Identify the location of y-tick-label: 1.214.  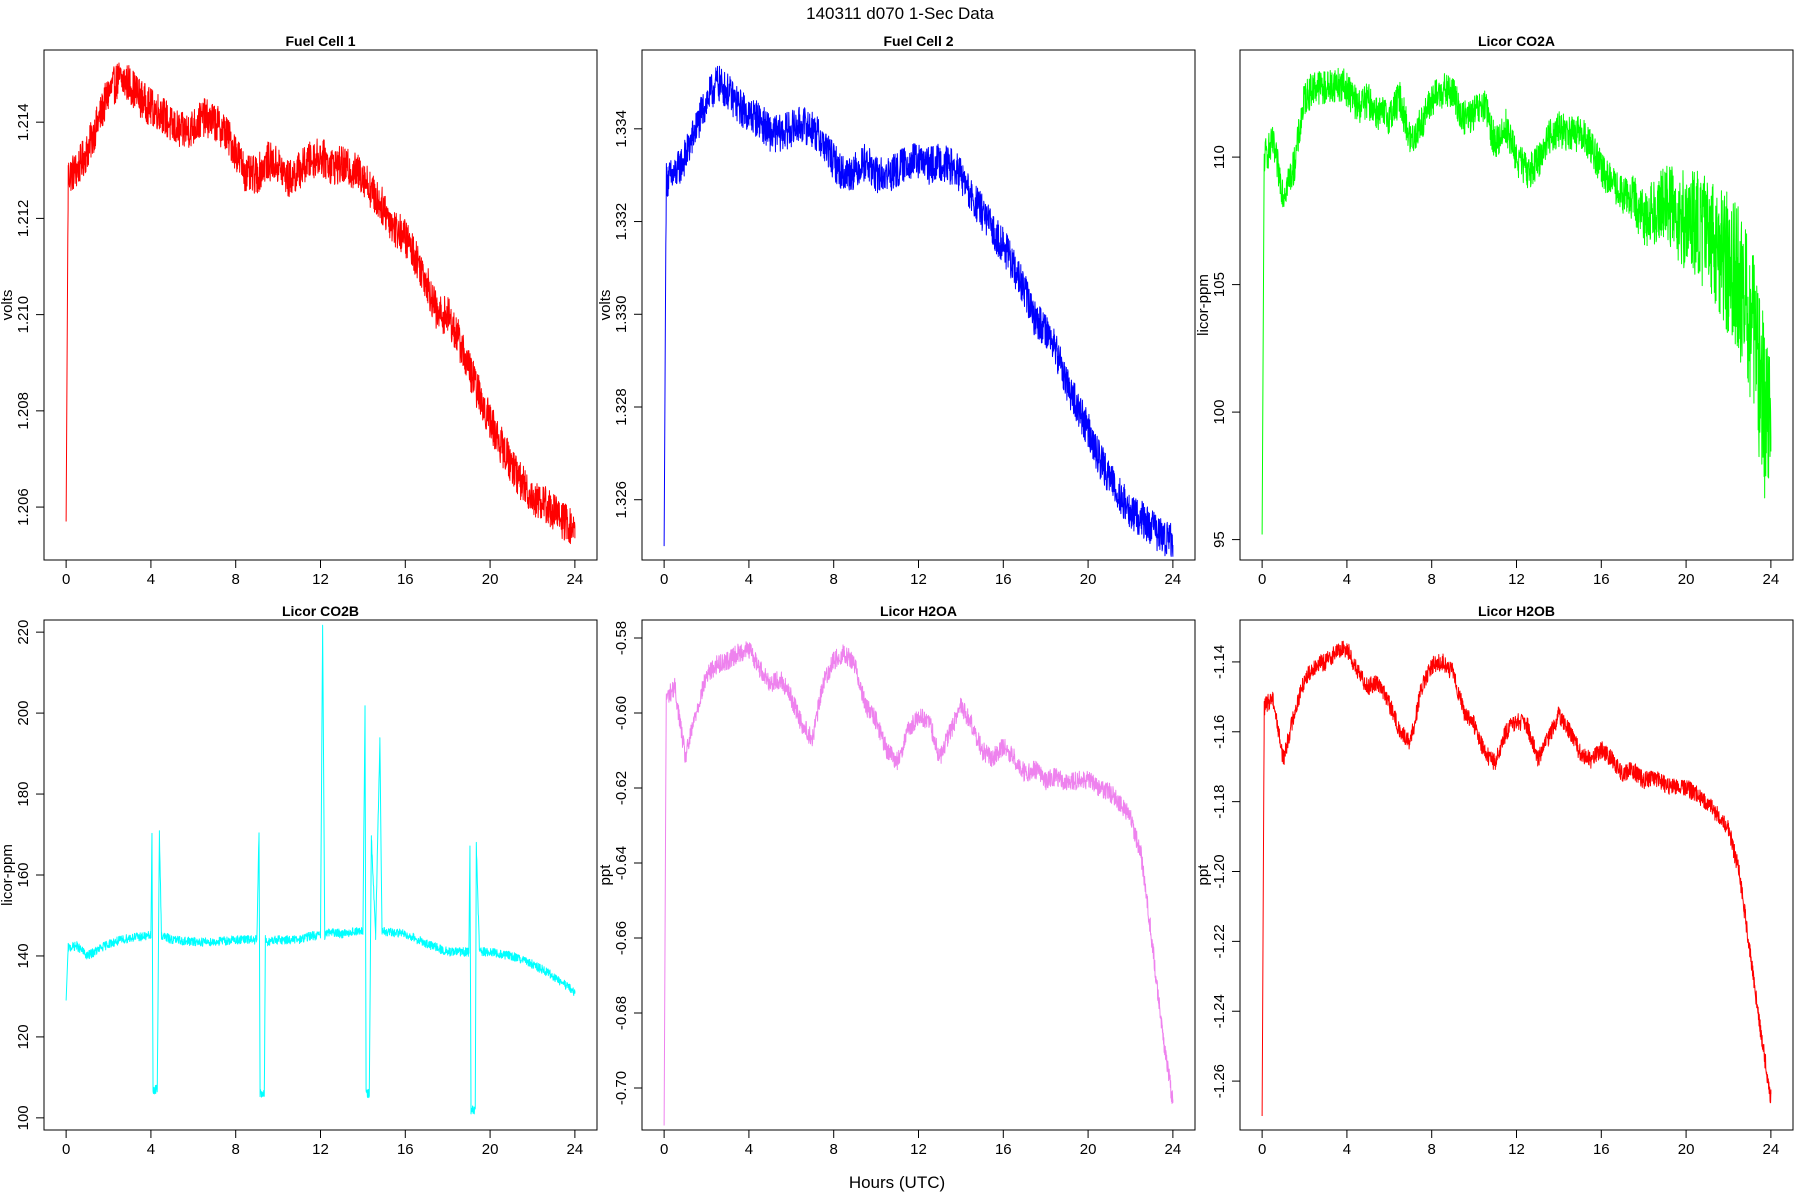
(23, 122).